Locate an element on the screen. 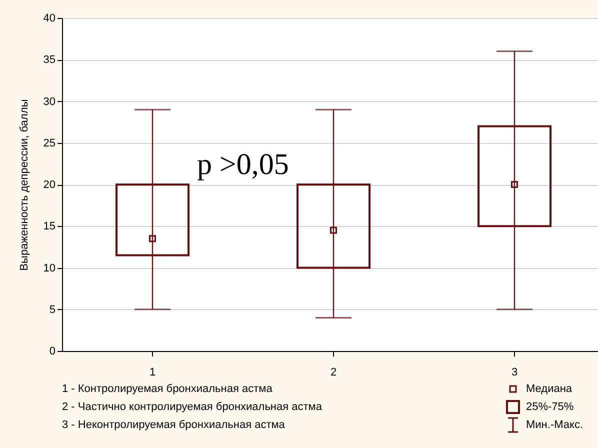  y-tick-label: 0 is located at coordinates (52, 352).